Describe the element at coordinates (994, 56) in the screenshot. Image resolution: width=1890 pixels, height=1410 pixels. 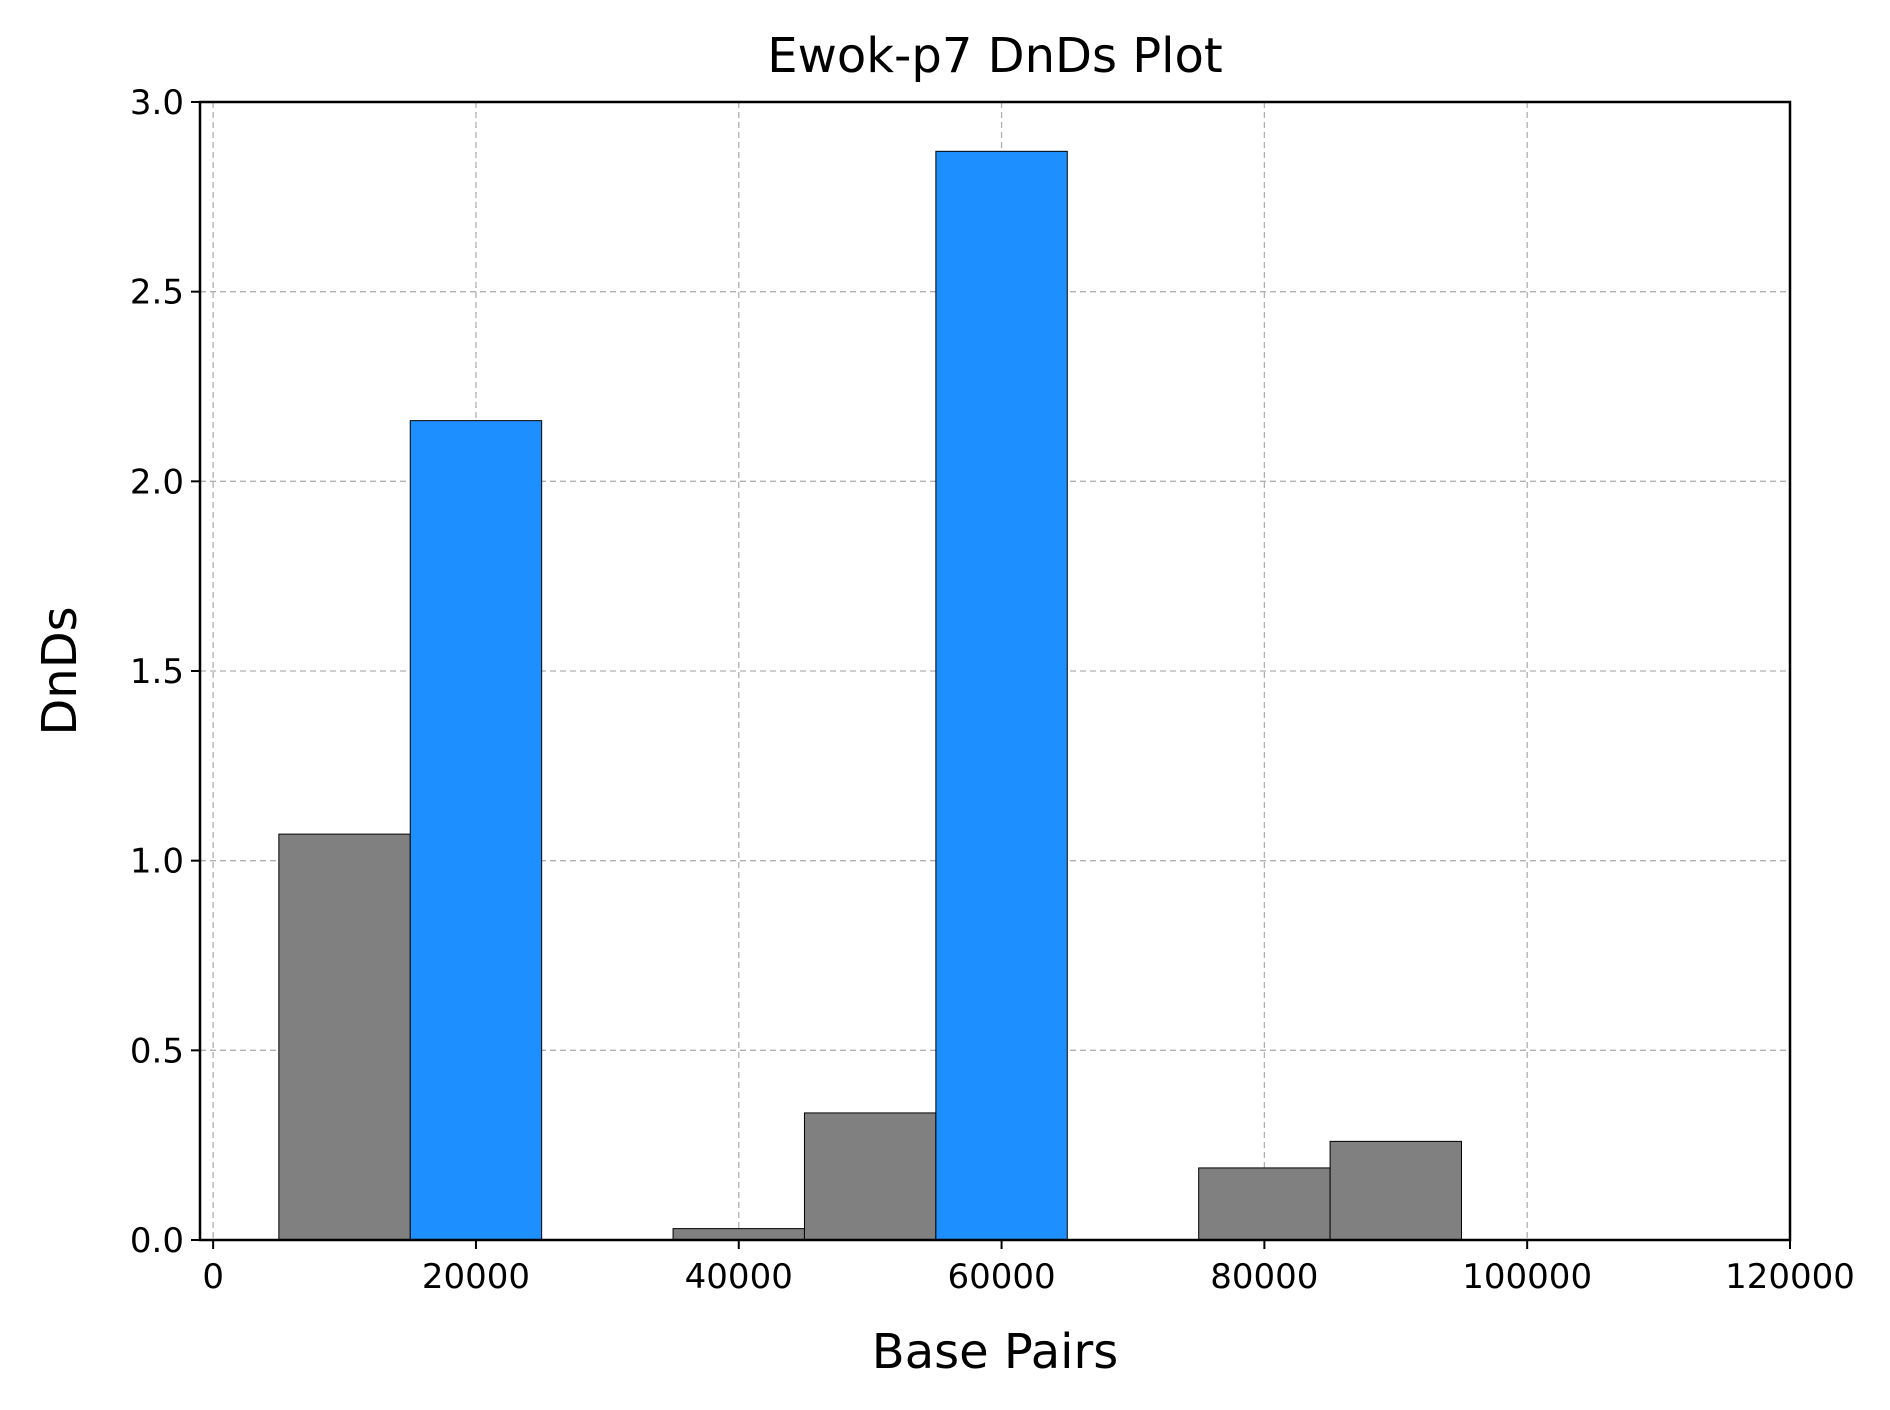
I see `chart-title: Ewok-p7 DnDs Plot` at that location.